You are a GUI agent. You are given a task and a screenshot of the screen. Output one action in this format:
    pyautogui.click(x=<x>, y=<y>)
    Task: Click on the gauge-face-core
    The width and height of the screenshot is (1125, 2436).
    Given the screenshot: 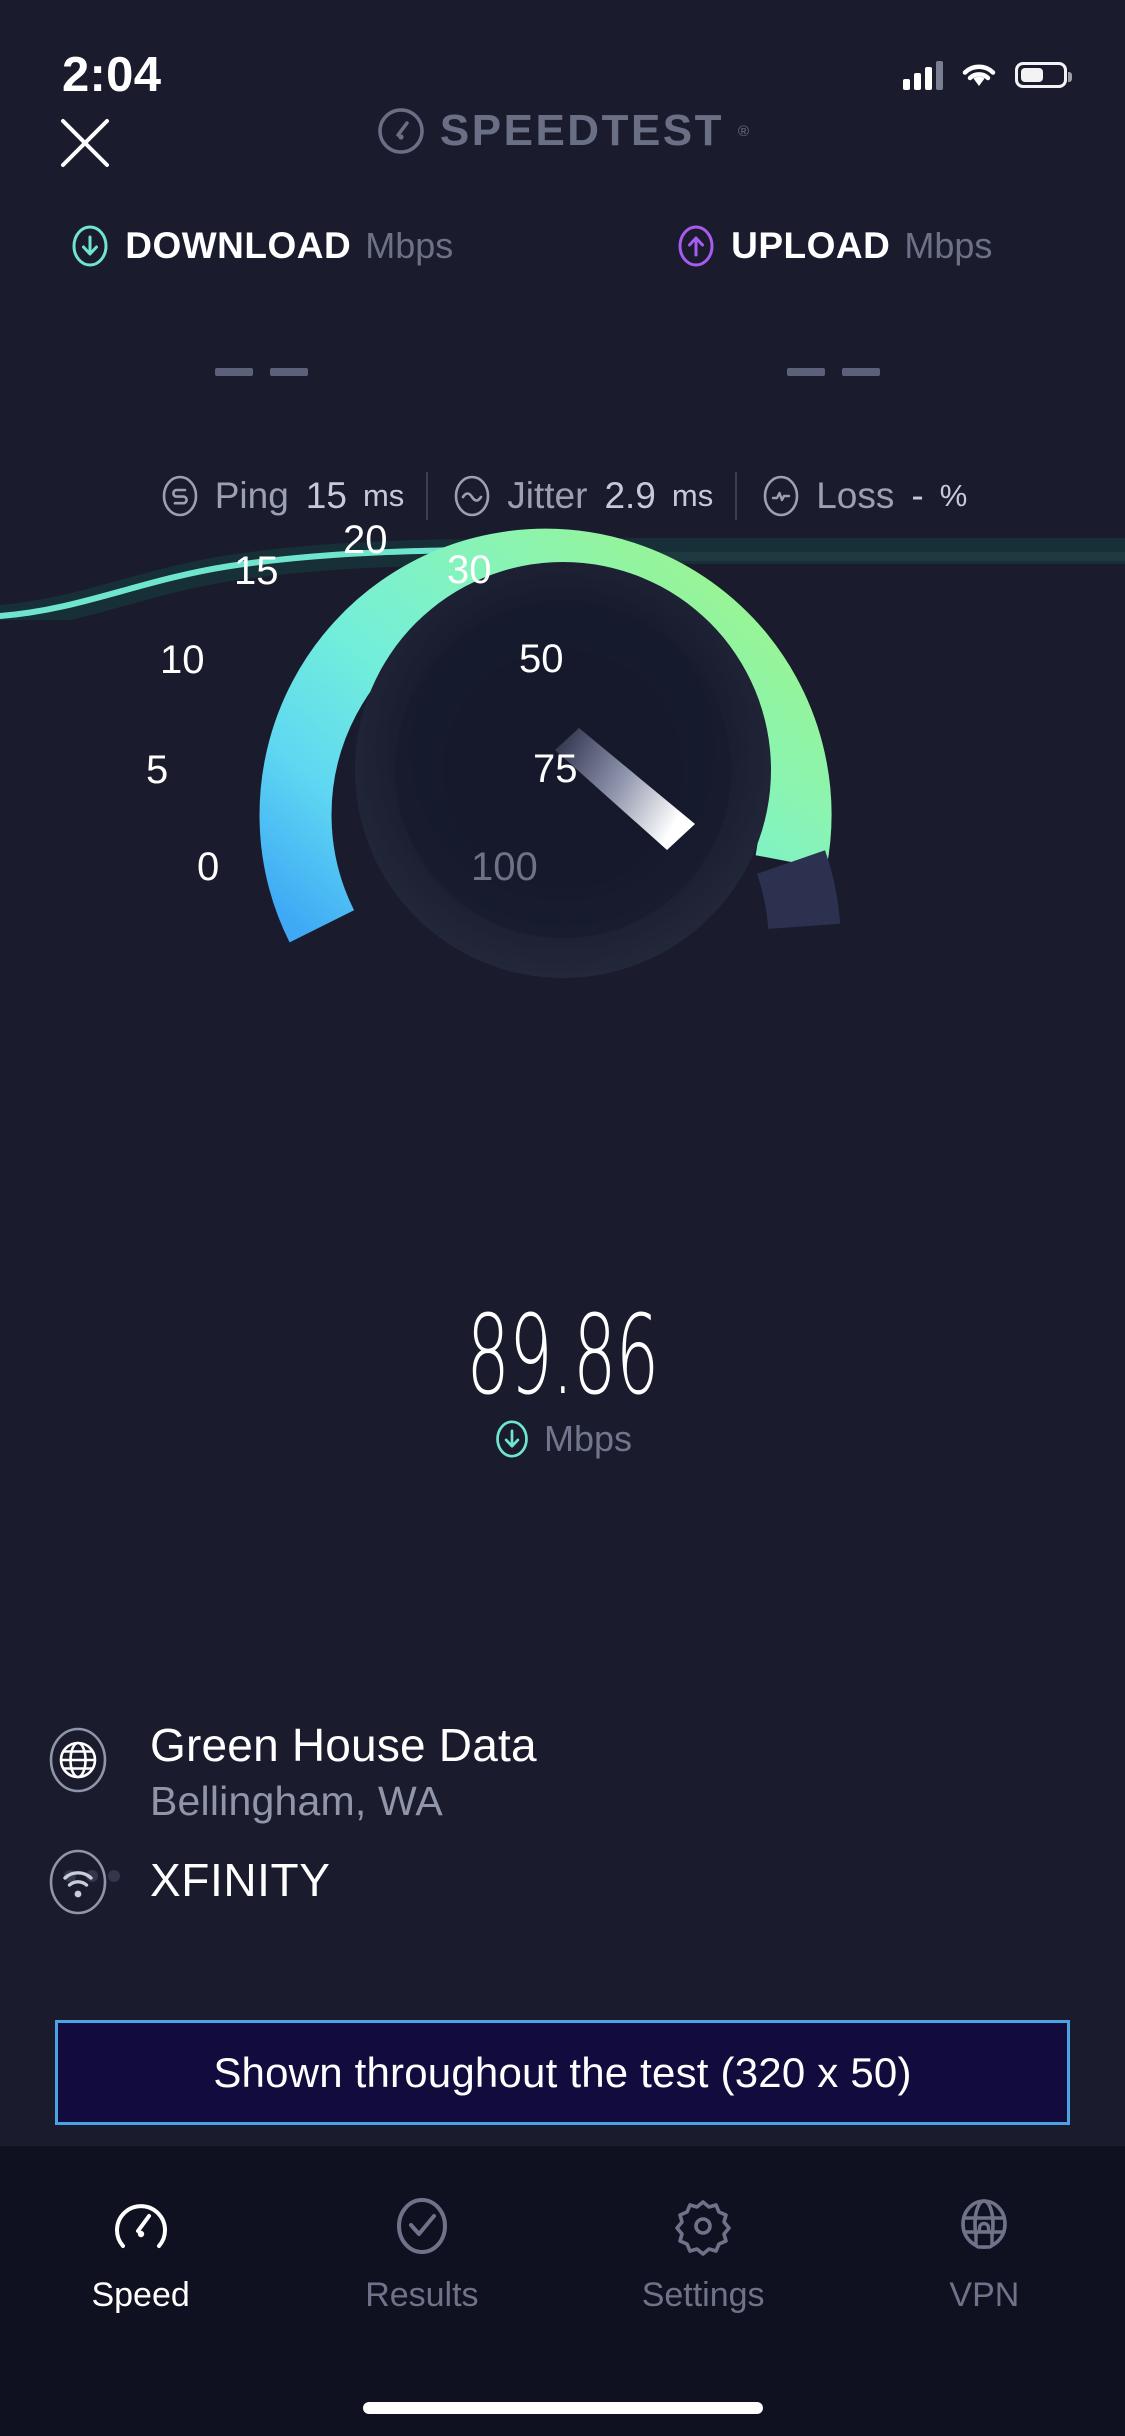 What is the action you would take?
    pyautogui.click(x=562, y=770)
    